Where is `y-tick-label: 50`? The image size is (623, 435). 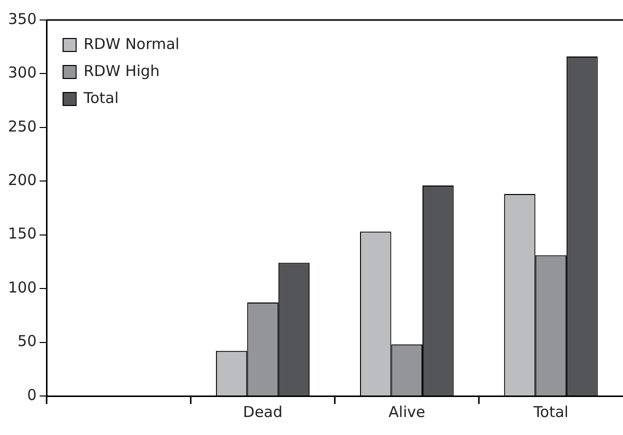 y-tick-label: 50 is located at coordinates (27, 341).